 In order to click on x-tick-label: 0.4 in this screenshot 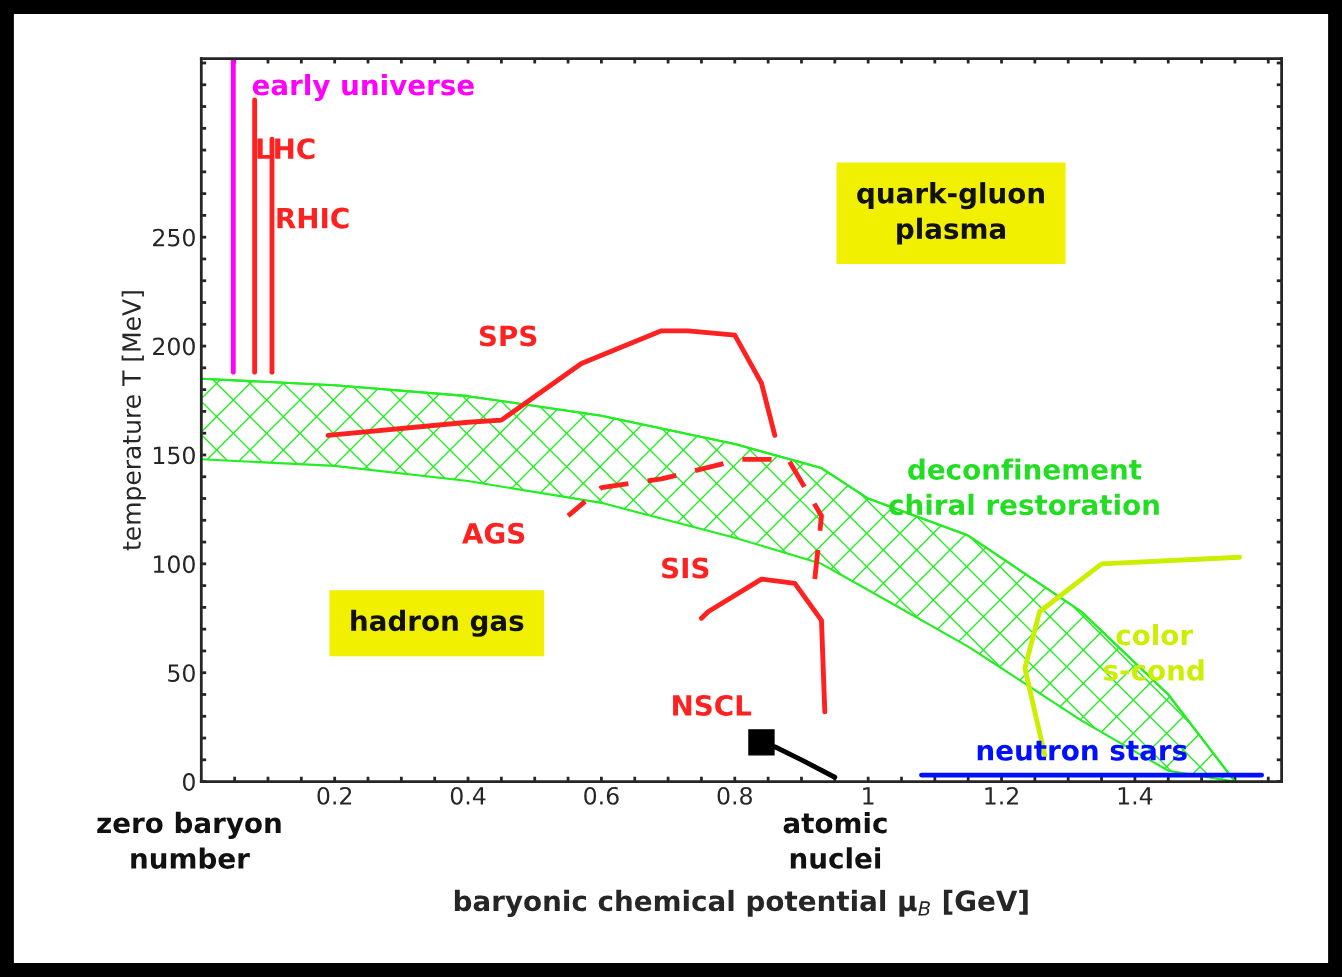, I will do `click(468, 795)`.